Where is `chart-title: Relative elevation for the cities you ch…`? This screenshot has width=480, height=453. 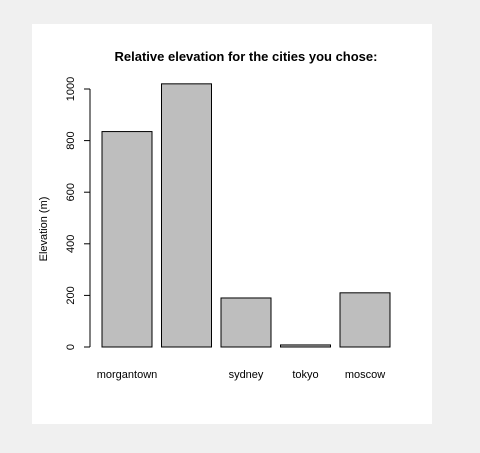 chart-title: Relative elevation for the cities you ch… is located at coordinates (246, 56).